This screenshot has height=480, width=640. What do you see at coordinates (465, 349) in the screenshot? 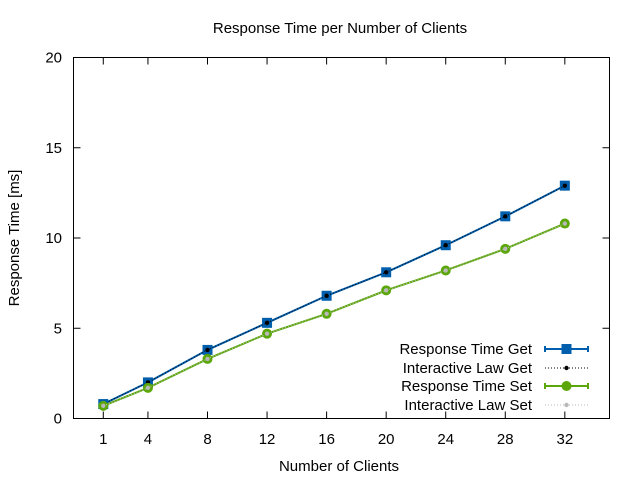
I see `legend-label: Response Time Get` at bounding box center [465, 349].